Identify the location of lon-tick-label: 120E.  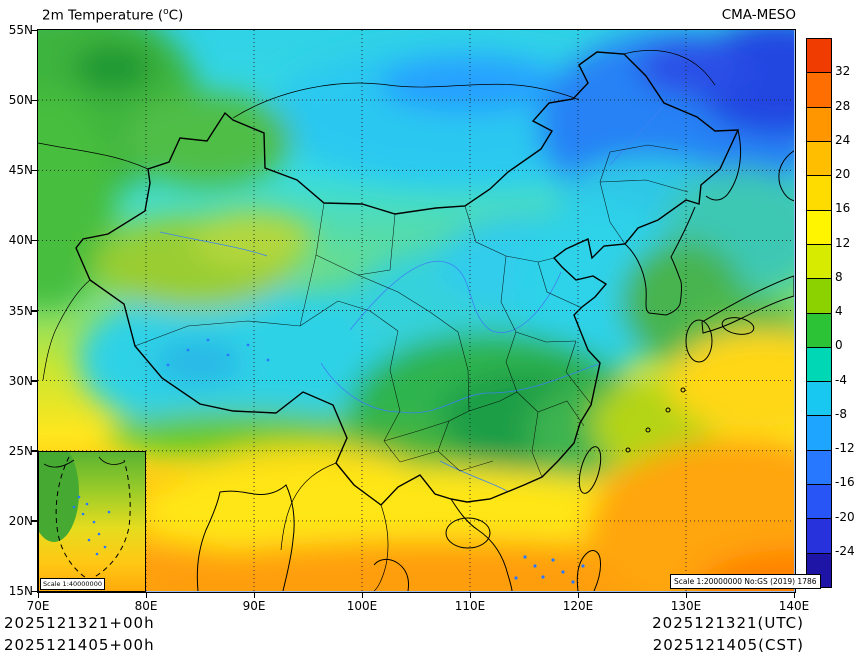
(578, 606).